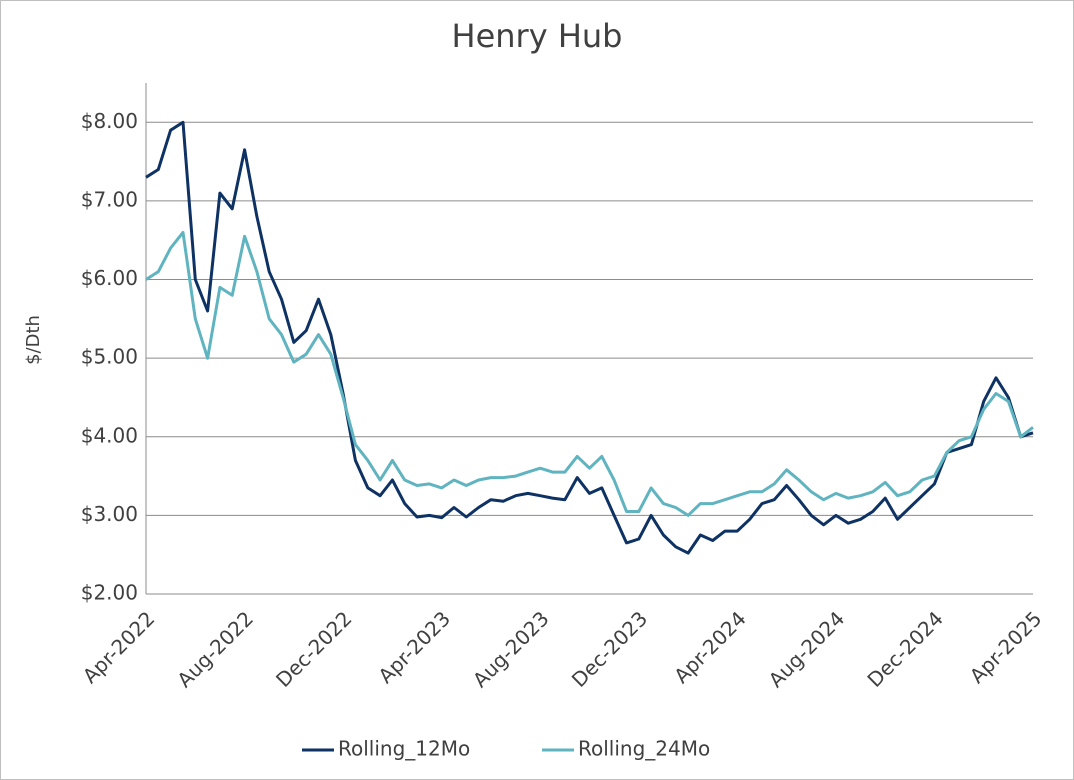  Describe the element at coordinates (109, 514) in the screenshot. I see `y-tick-label: $3.00` at that location.